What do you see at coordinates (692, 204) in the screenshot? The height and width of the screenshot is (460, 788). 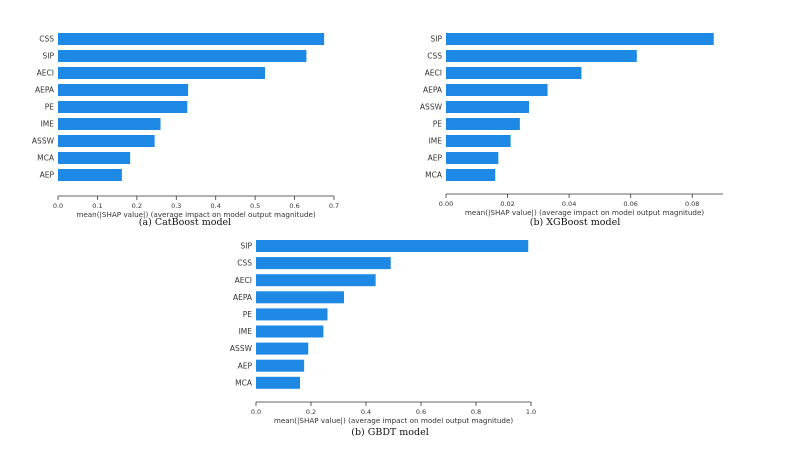 I see `x-tick-label: 0.08` at bounding box center [692, 204].